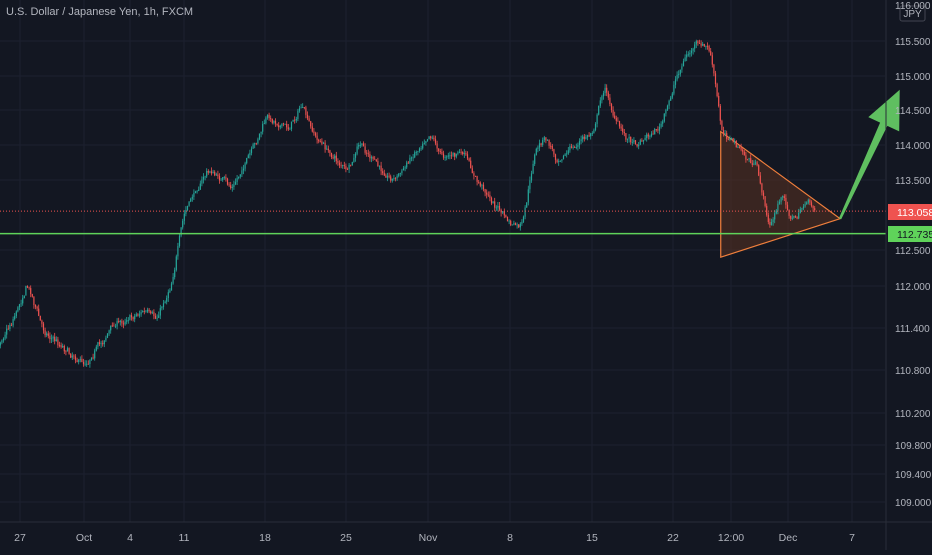 The image size is (932, 555). Describe the element at coordinates (443, 222) in the screenshot. I see `line-layer` at that location.